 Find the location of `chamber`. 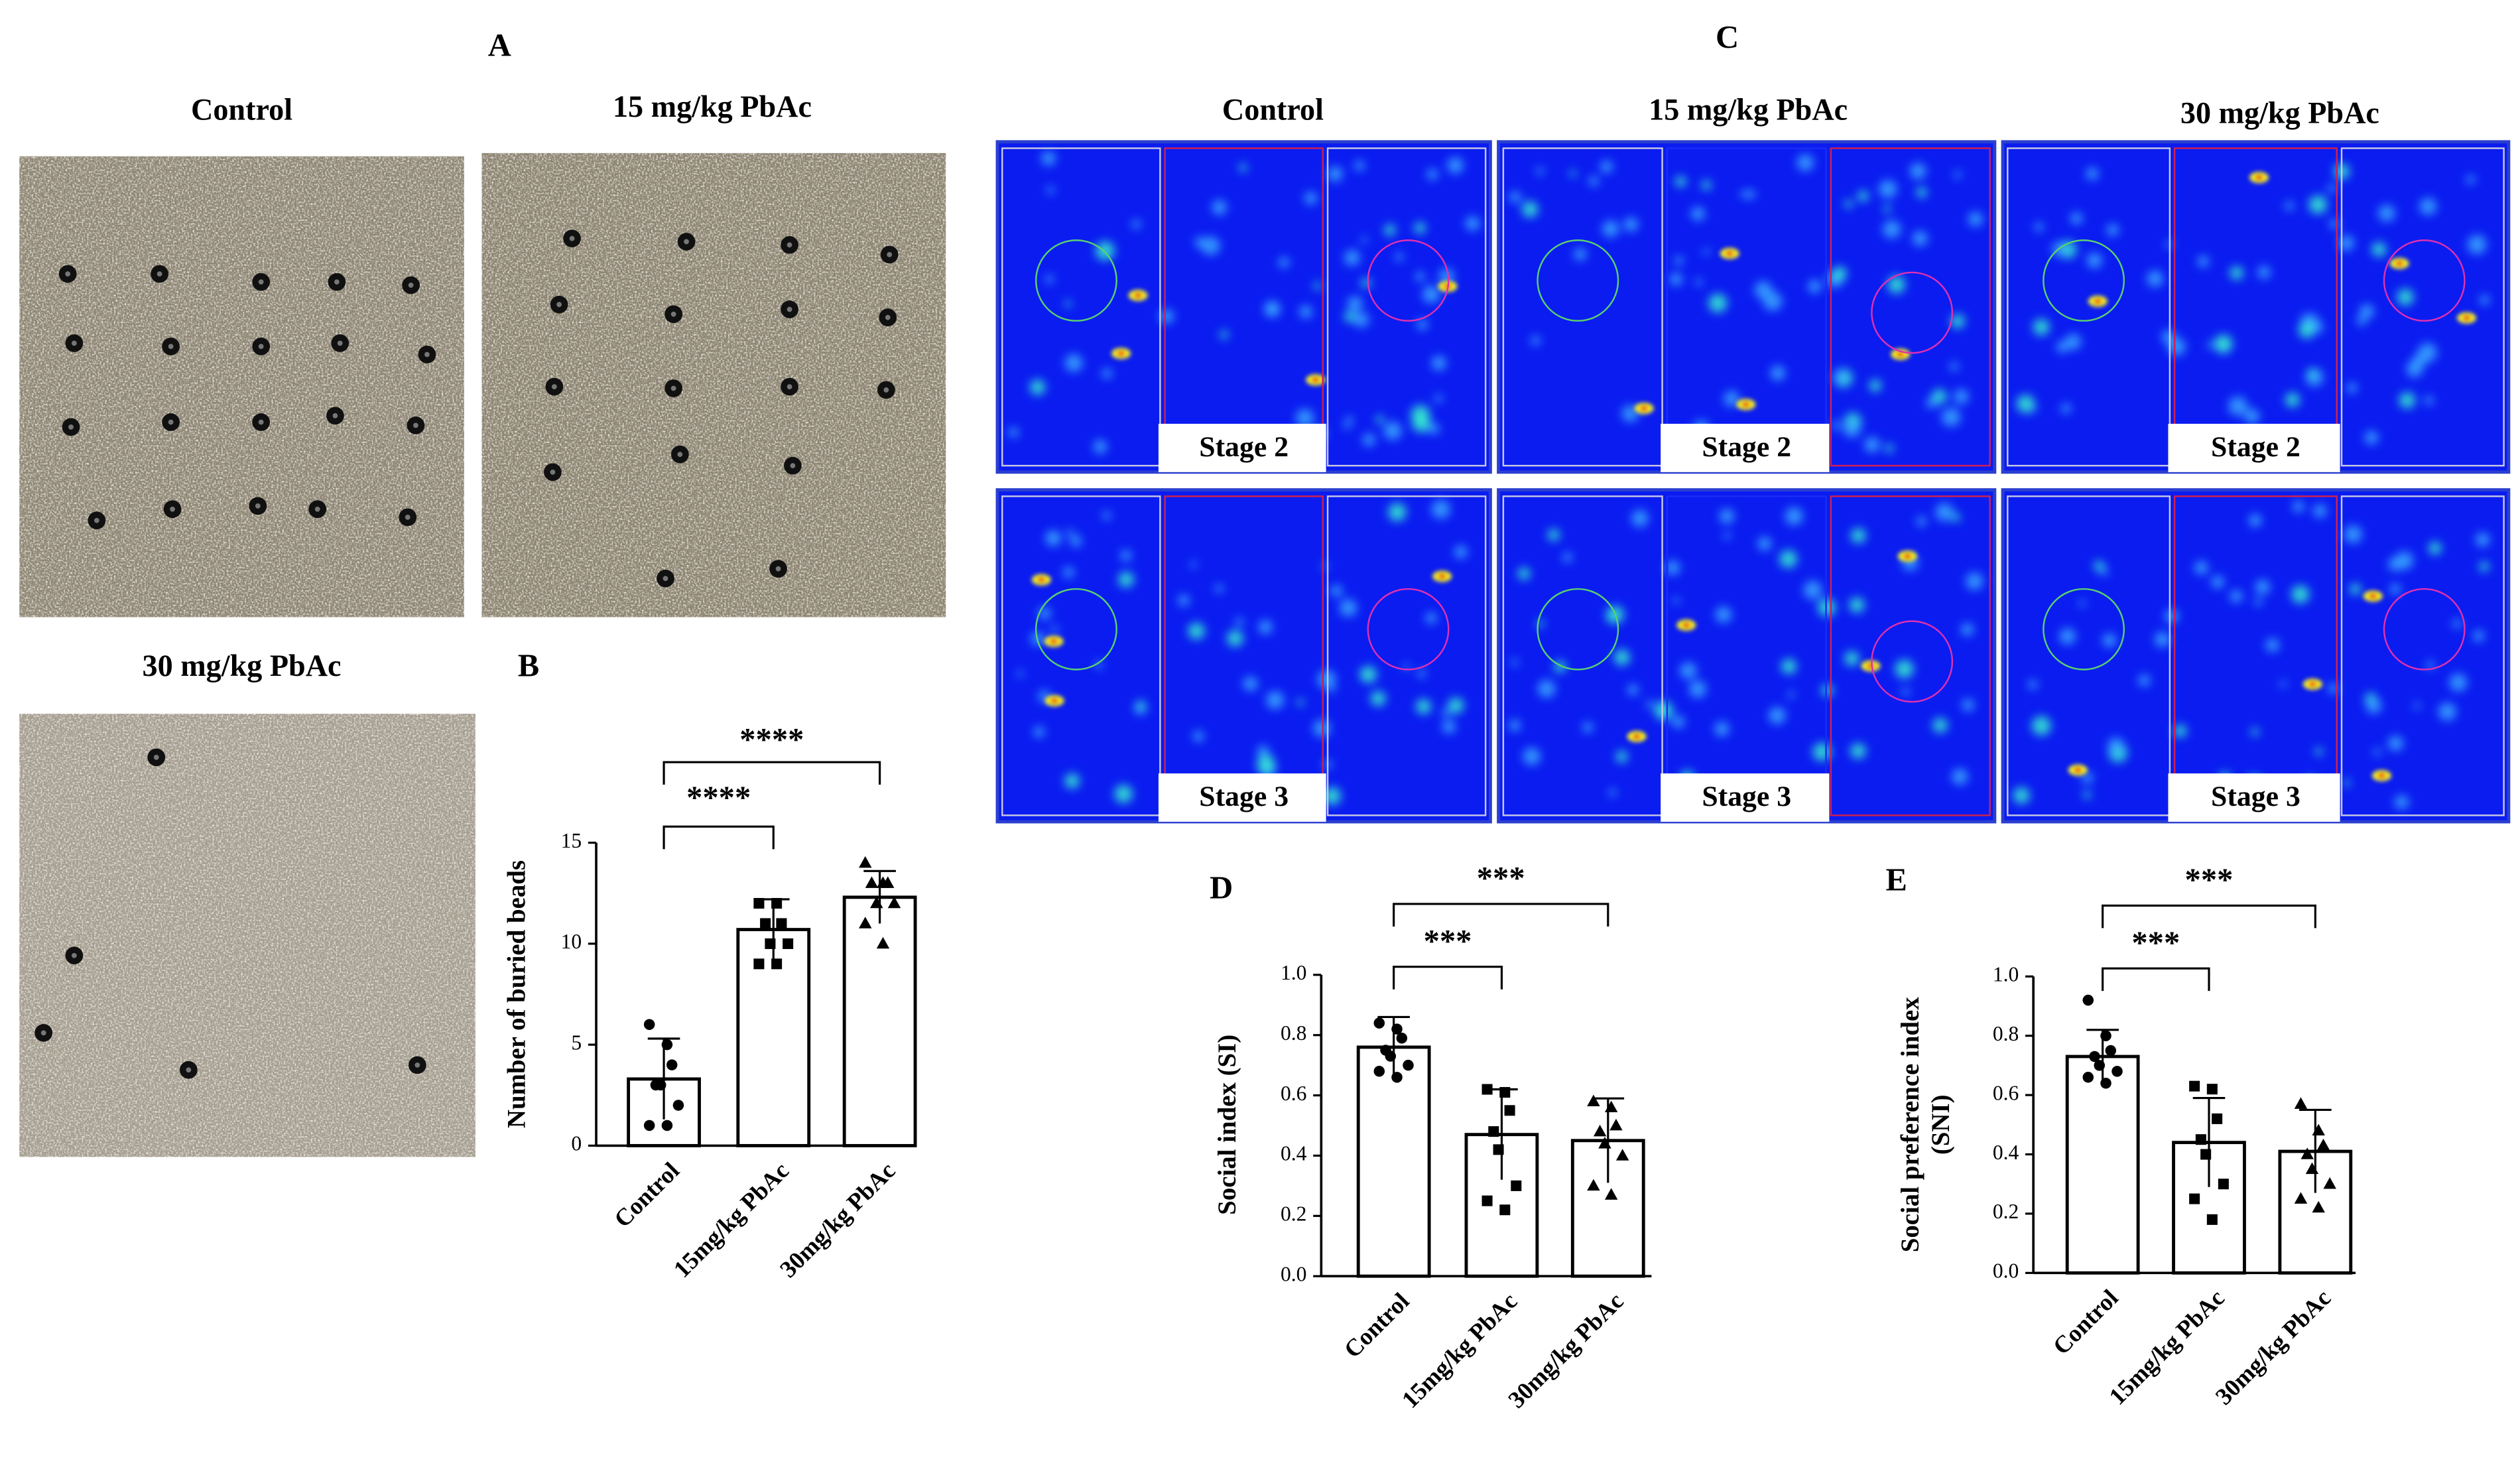

chamber is located at coordinates (1081, 307).